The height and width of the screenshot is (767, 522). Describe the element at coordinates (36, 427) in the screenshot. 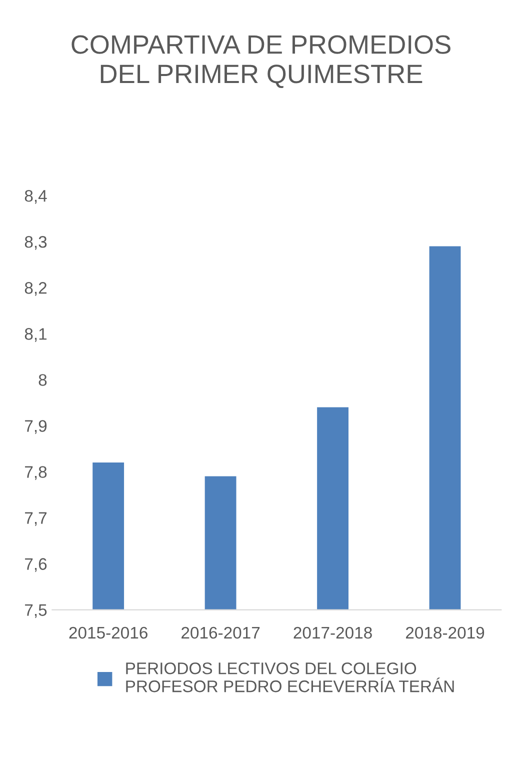

I see `y-tick-label: 7,9` at that location.